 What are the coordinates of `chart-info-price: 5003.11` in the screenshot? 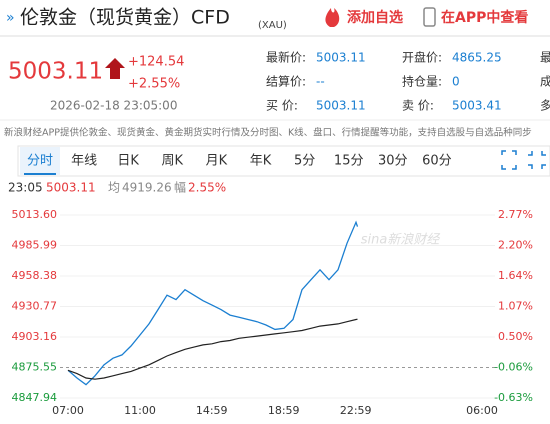 It's located at (71, 188).